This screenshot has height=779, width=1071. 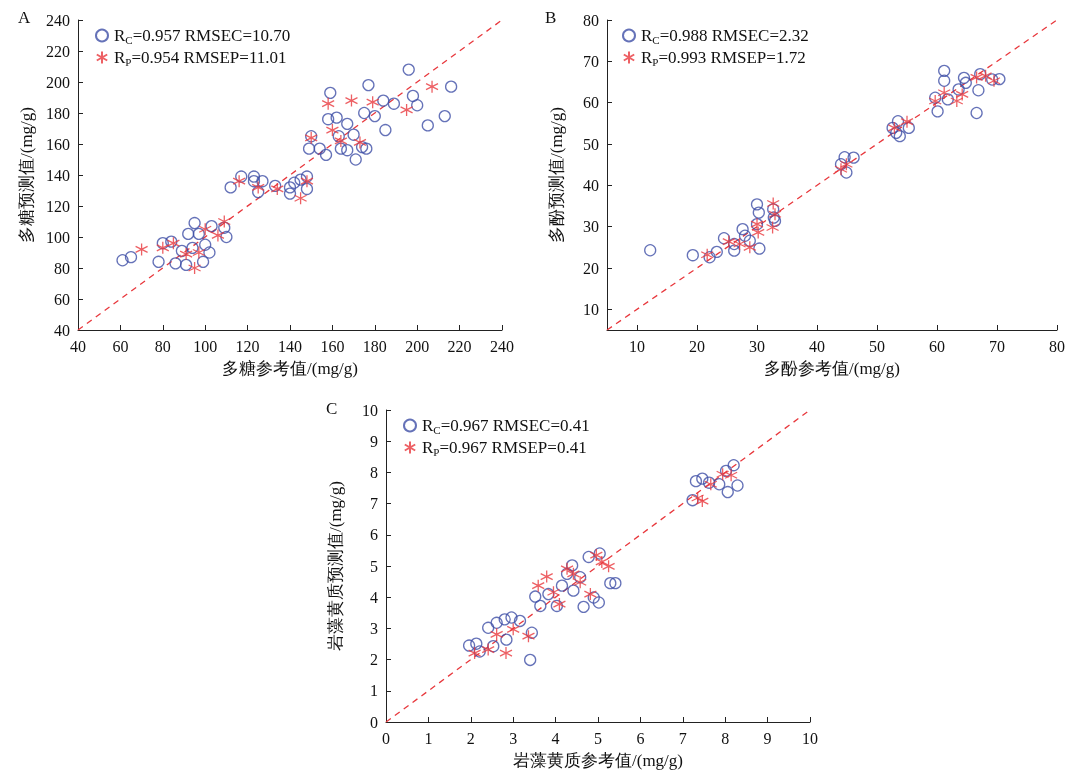 I want to click on x-tick-label: 120, so click(x=247, y=346).